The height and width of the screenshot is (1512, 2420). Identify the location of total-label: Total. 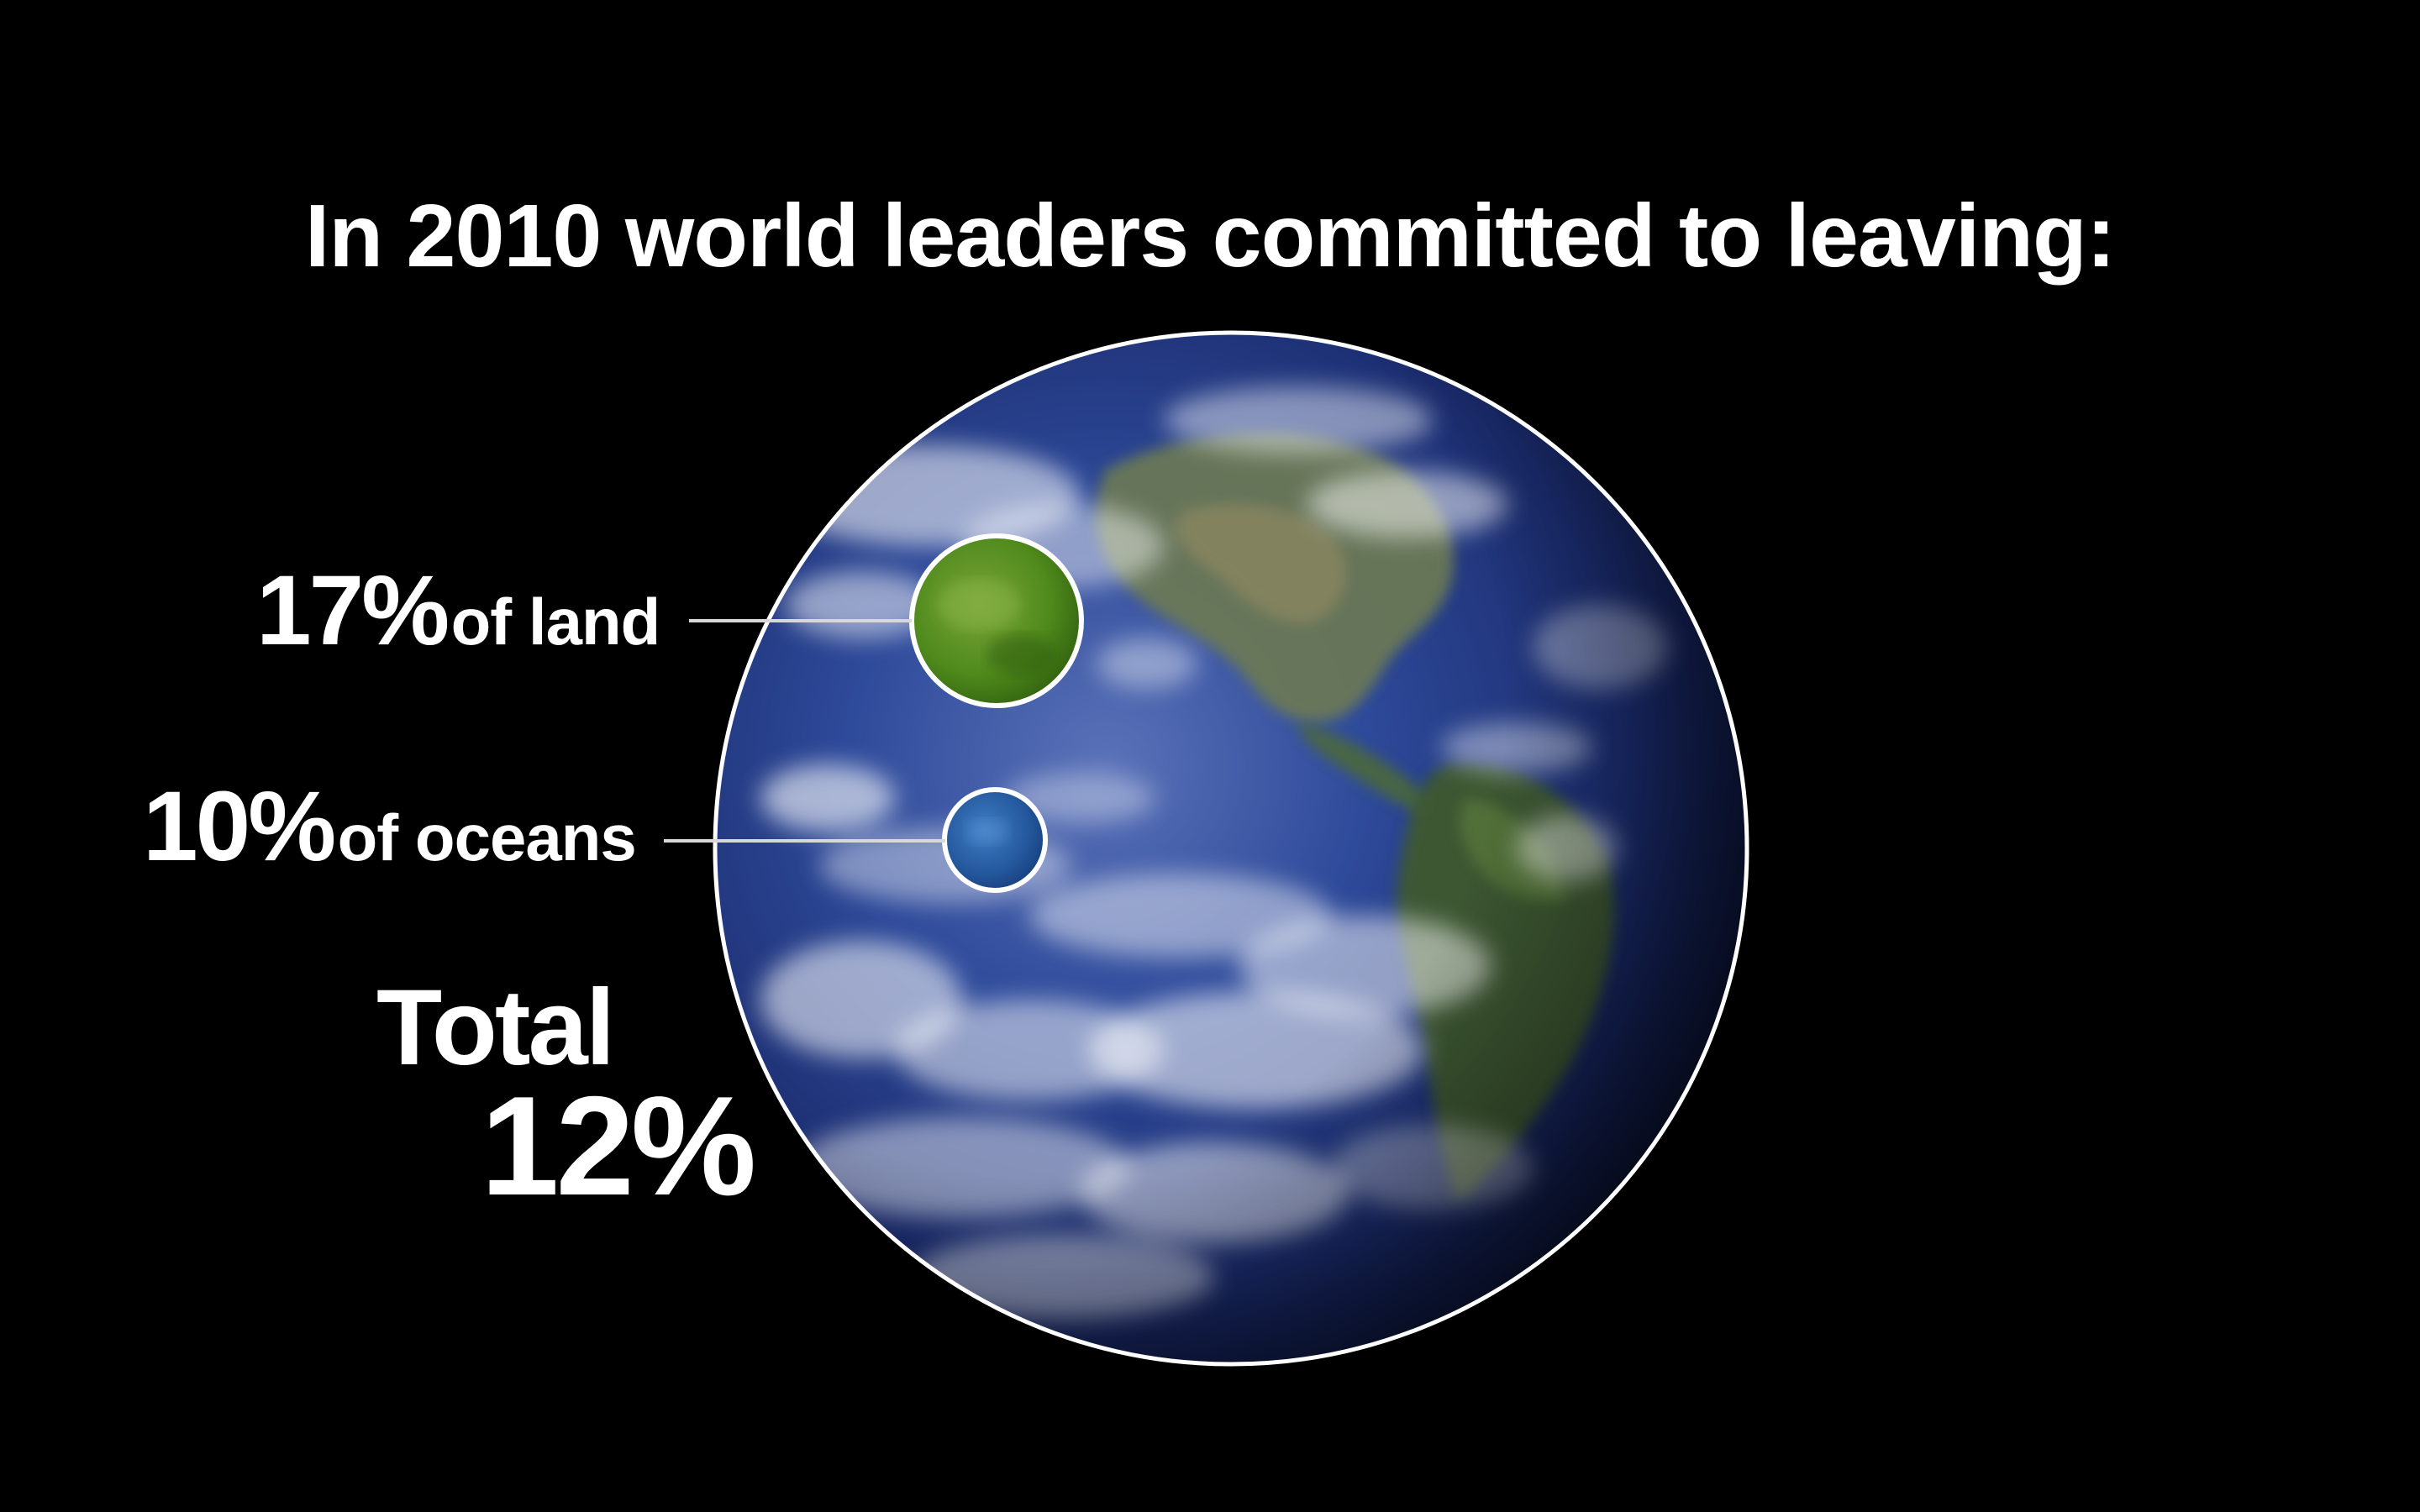
(496, 1028).